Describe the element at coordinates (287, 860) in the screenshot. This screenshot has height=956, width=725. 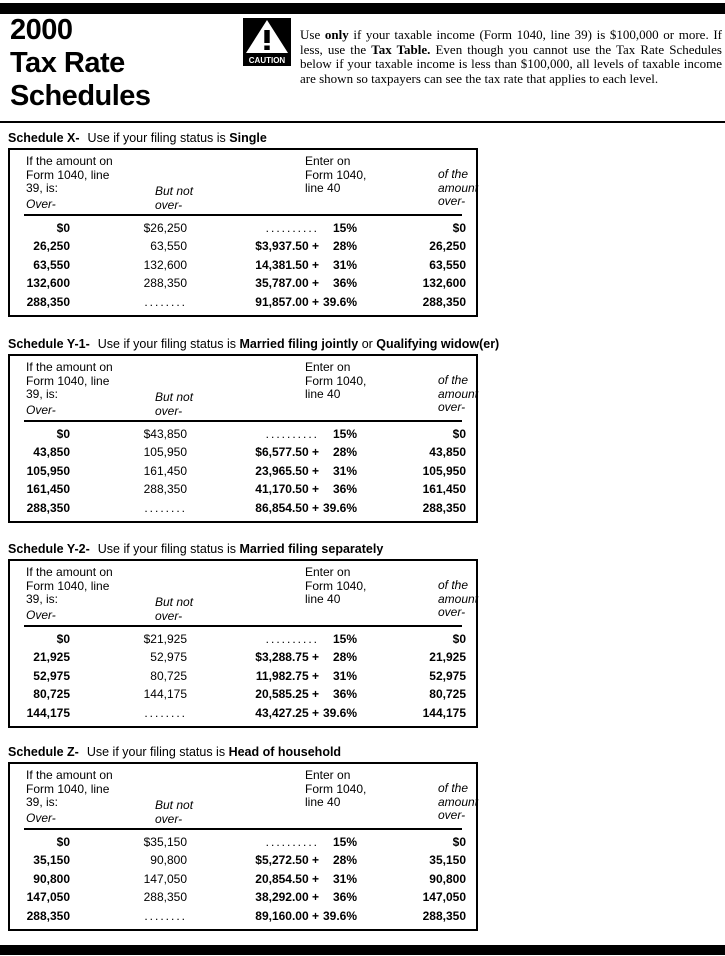
I see `cell-tax-base: $5,272.50 +` at that location.